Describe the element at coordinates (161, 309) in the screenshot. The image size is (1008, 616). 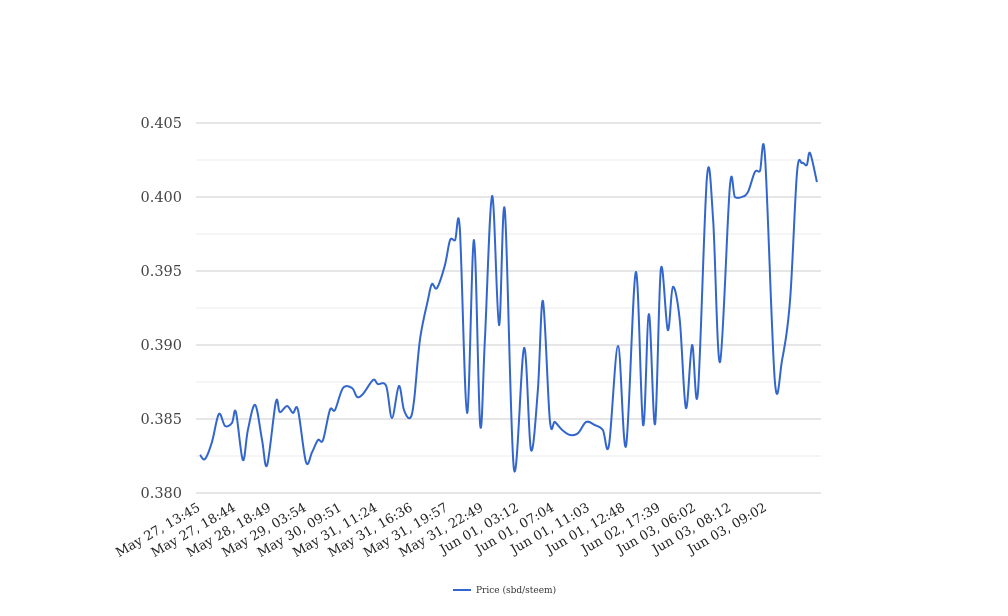
I see `y-axis-labels: 0.380 0.385 0.390 0.395 0.400 0.405` at that location.